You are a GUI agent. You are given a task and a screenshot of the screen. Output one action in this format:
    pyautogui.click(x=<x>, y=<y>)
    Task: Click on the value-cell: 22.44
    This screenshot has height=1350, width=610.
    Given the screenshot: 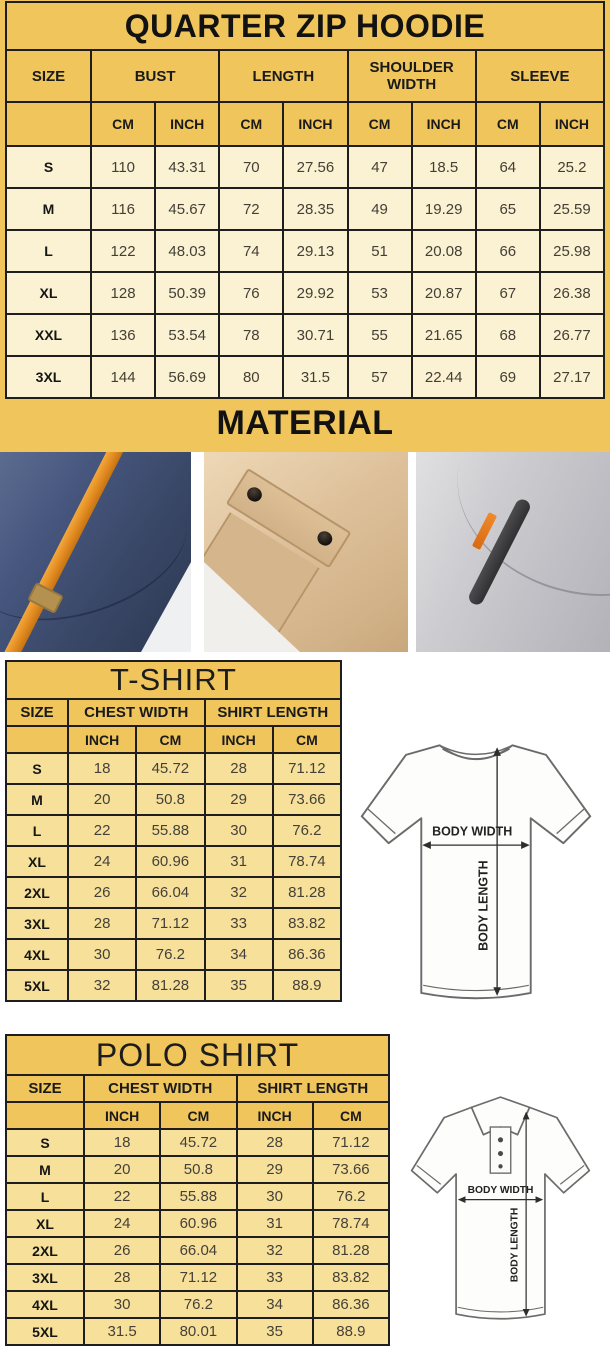 What is the action you would take?
    pyautogui.click(x=443, y=377)
    